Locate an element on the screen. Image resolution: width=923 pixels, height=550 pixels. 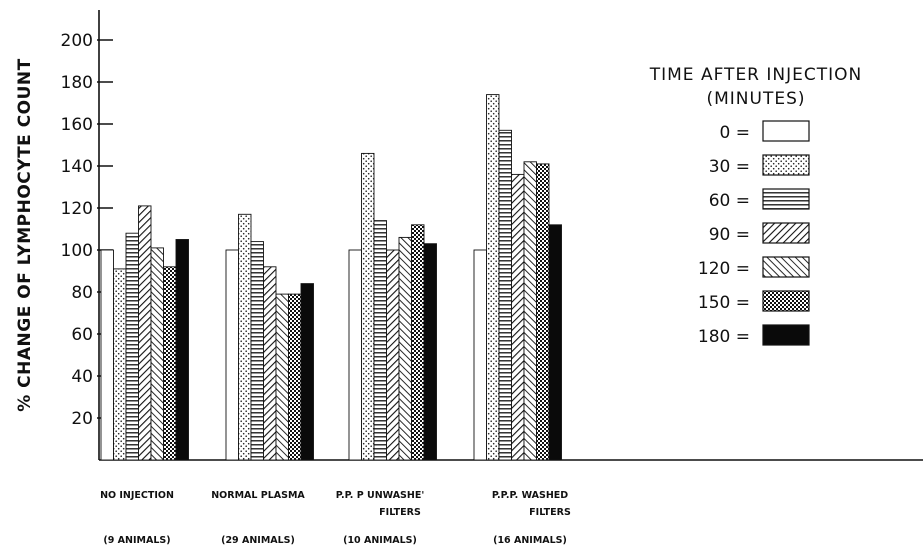
category-label: NO INJECTION is located at coordinates (137, 495).